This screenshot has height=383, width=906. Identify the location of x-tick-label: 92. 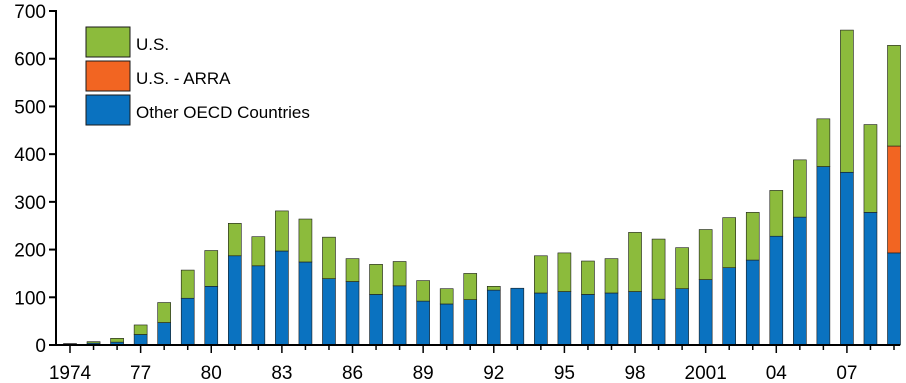
(493, 373).